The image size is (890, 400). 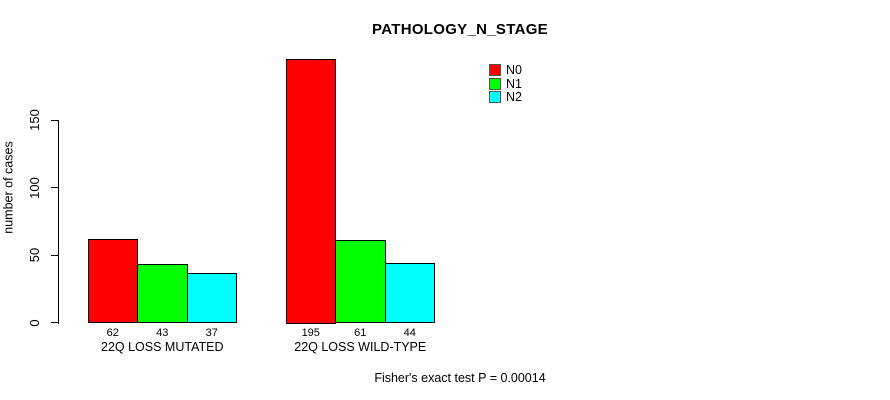 I want to click on legend-label: N1, so click(x=514, y=83).